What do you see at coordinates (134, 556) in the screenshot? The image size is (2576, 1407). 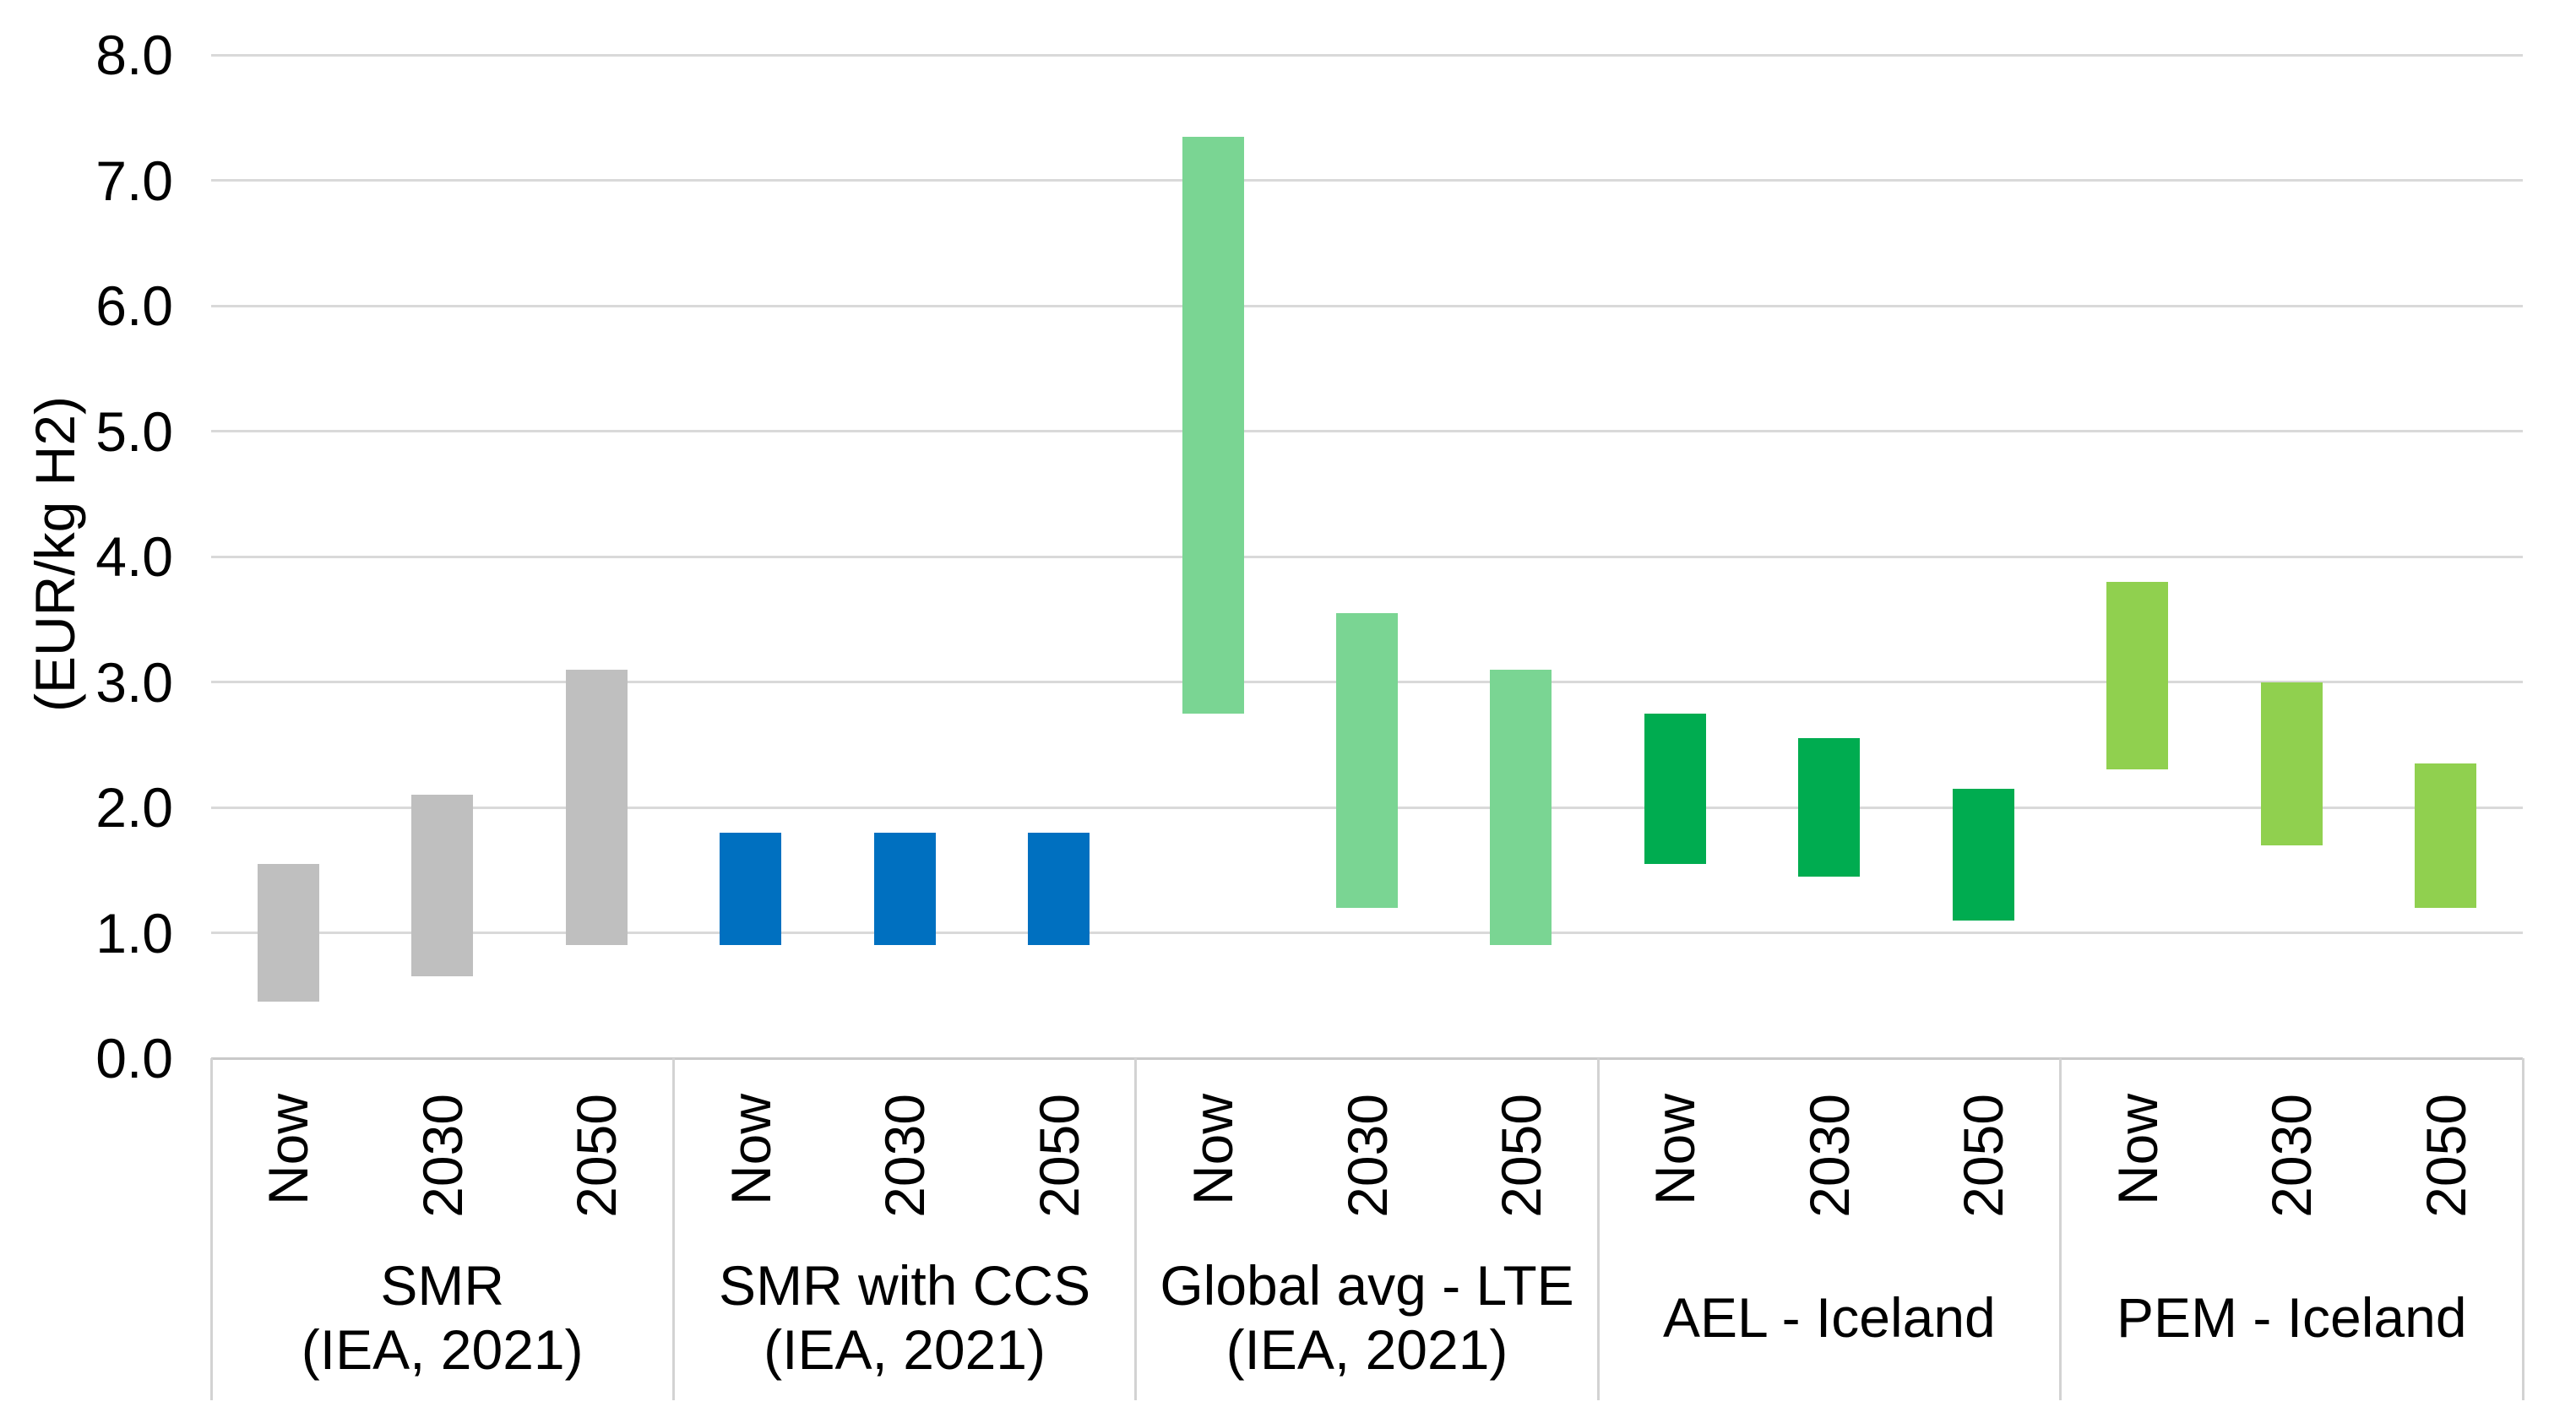 I see `y-tick-label: 4.0` at bounding box center [134, 556].